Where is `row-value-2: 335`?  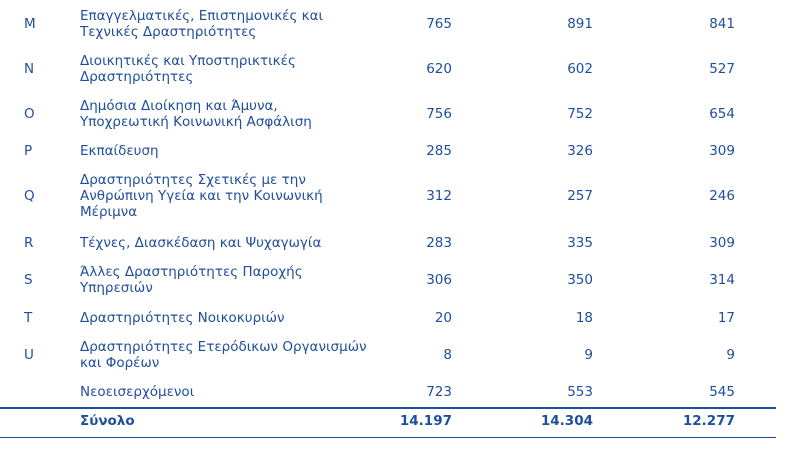 row-value-2: 335 is located at coordinates (580, 243).